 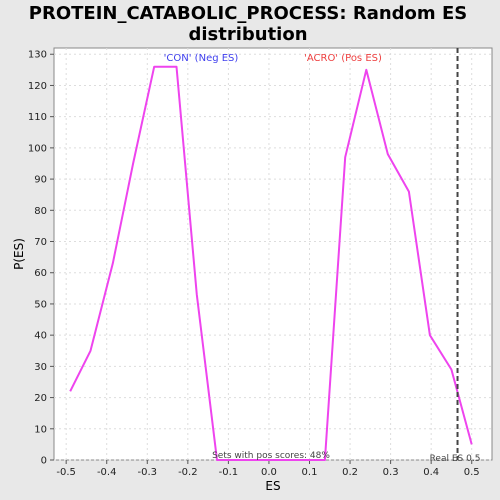 What do you see at coordinates (229, 472) in the screenshot?
I see `x-tick-label: -0.1` at bounding box center [229, 472].